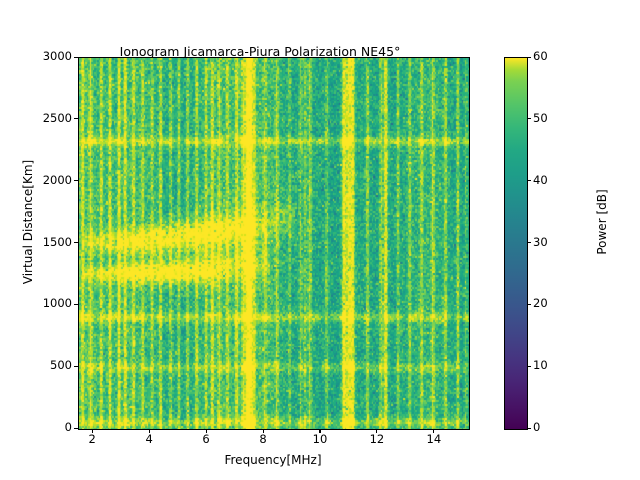 Image resolution: width=640 pixels, height=480 pixels. Describe the element at coordinates (57, 303) in the screenshot. I see `y-tick-label: 1000` at that location.